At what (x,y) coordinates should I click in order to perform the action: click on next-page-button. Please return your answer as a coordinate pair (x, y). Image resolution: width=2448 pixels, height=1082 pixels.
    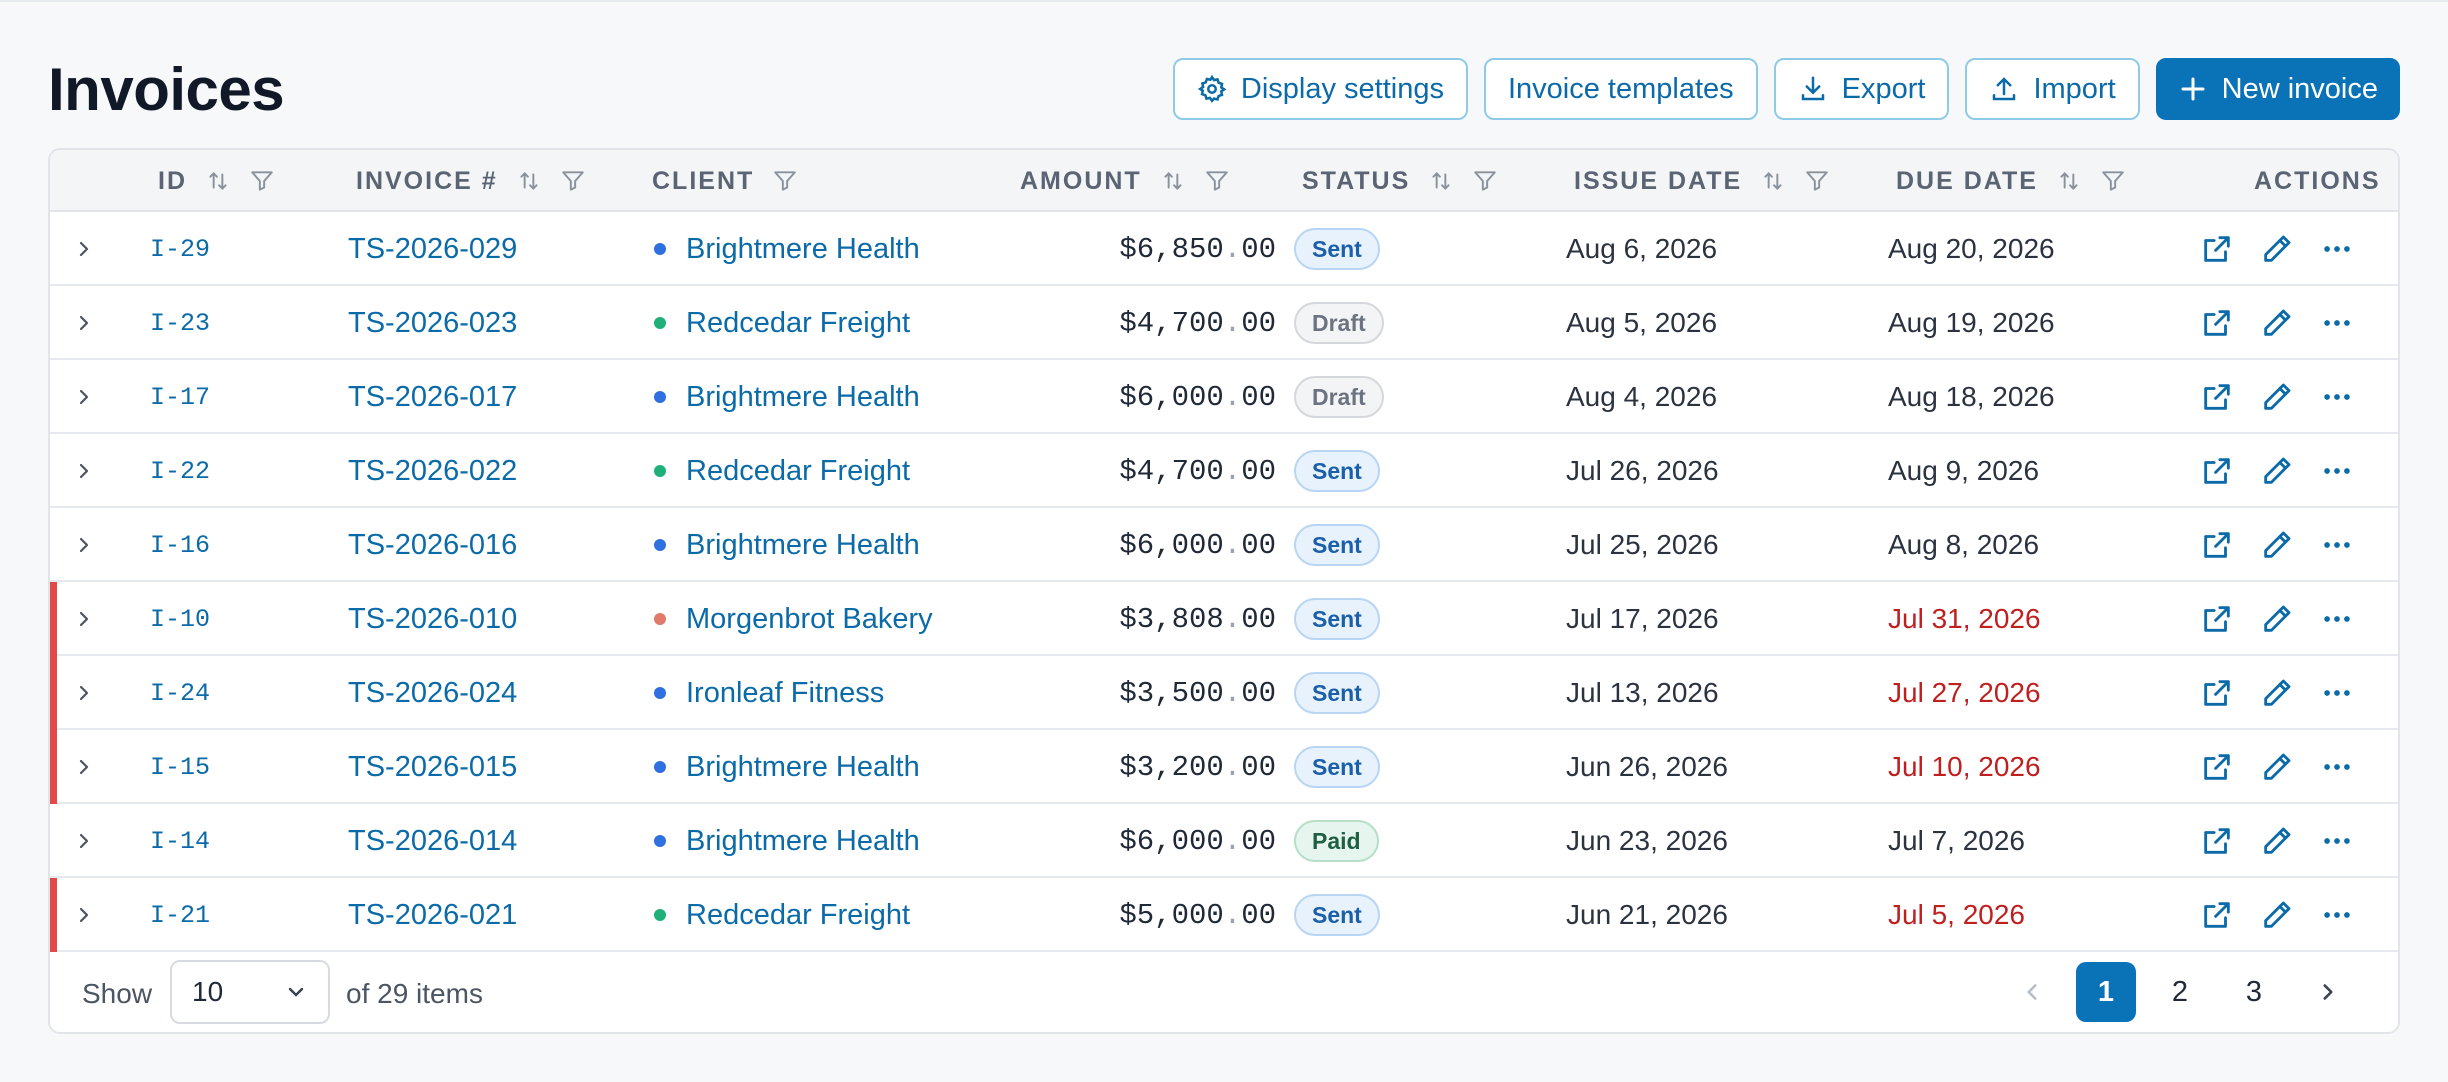
    Looking at the image, I should click on (2328, 992).